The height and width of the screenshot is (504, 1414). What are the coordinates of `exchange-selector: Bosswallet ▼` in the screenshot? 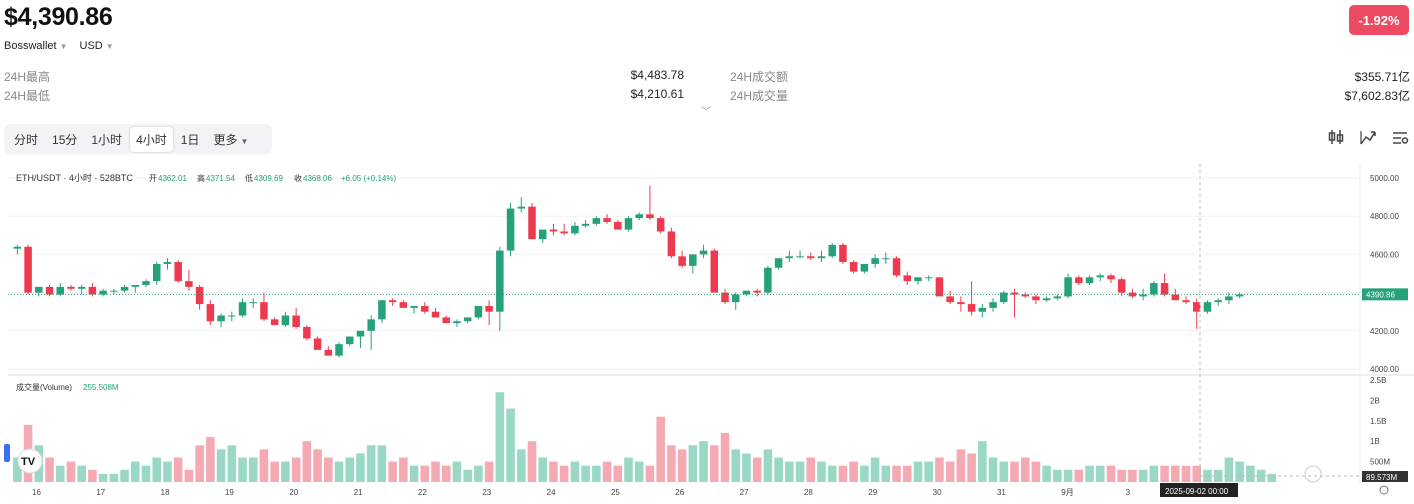 It's located at (36, 46).